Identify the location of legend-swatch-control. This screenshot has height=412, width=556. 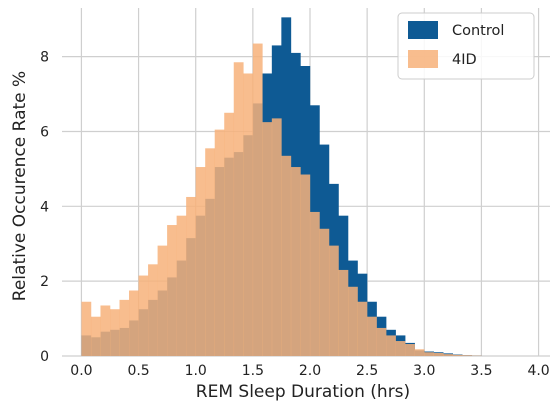
(423, 30).